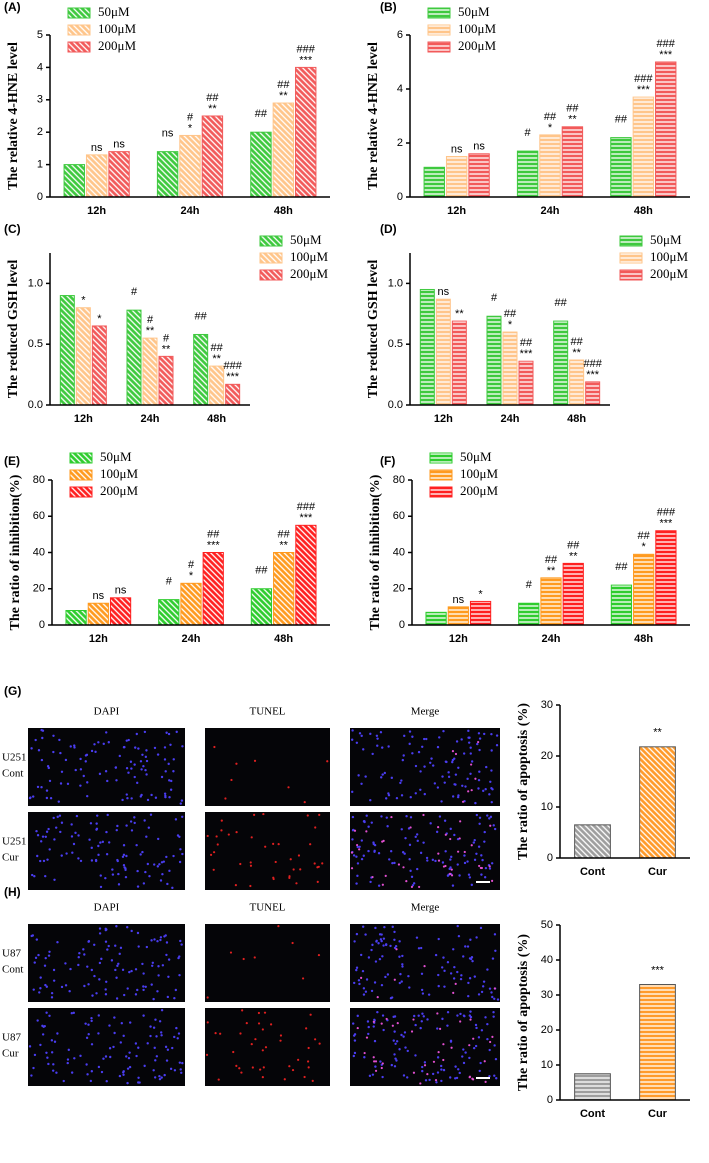 The image size is (709, 1163). What do you see at coordinates (527, 354) in the screenshot?
I see `significance: ***` at bounding box center [527, 354].